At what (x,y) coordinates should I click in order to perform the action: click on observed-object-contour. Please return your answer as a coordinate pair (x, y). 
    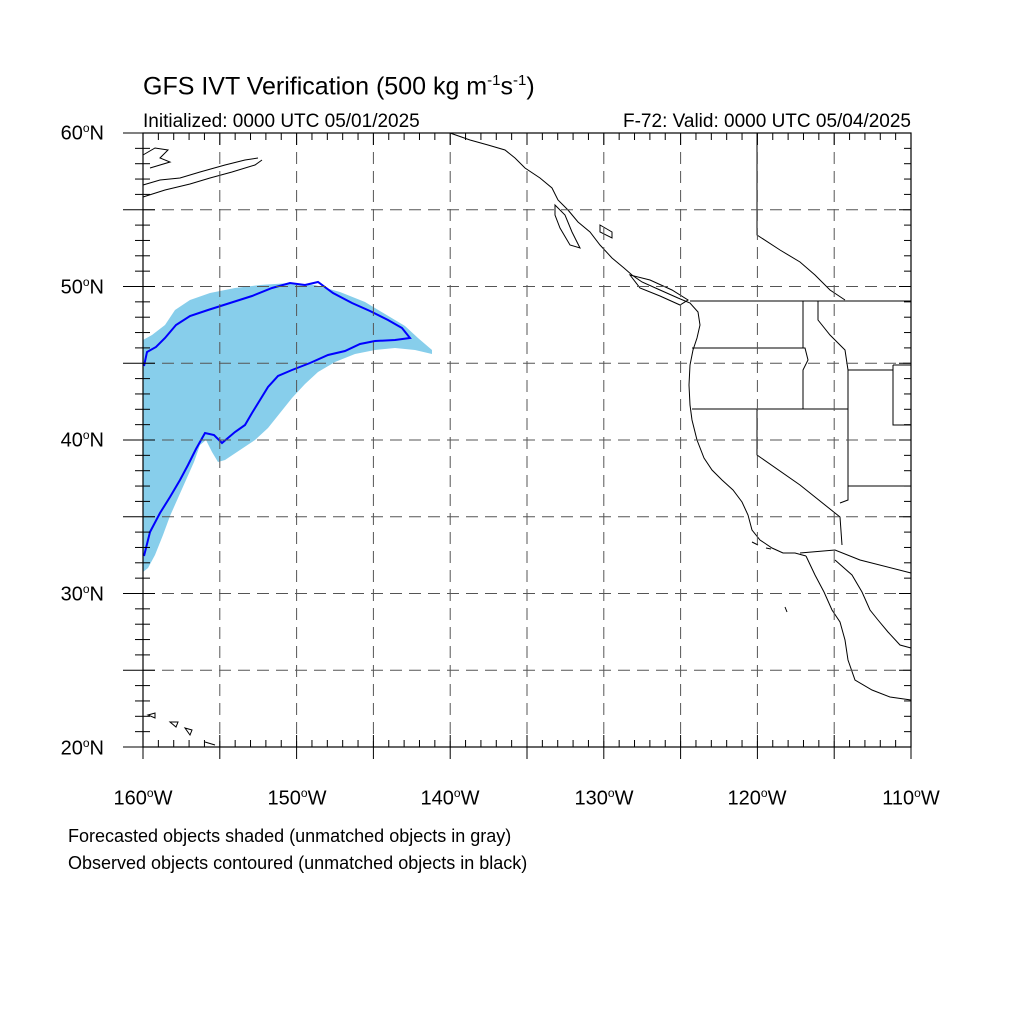
    Looking at the image, I should click on (277, 418).